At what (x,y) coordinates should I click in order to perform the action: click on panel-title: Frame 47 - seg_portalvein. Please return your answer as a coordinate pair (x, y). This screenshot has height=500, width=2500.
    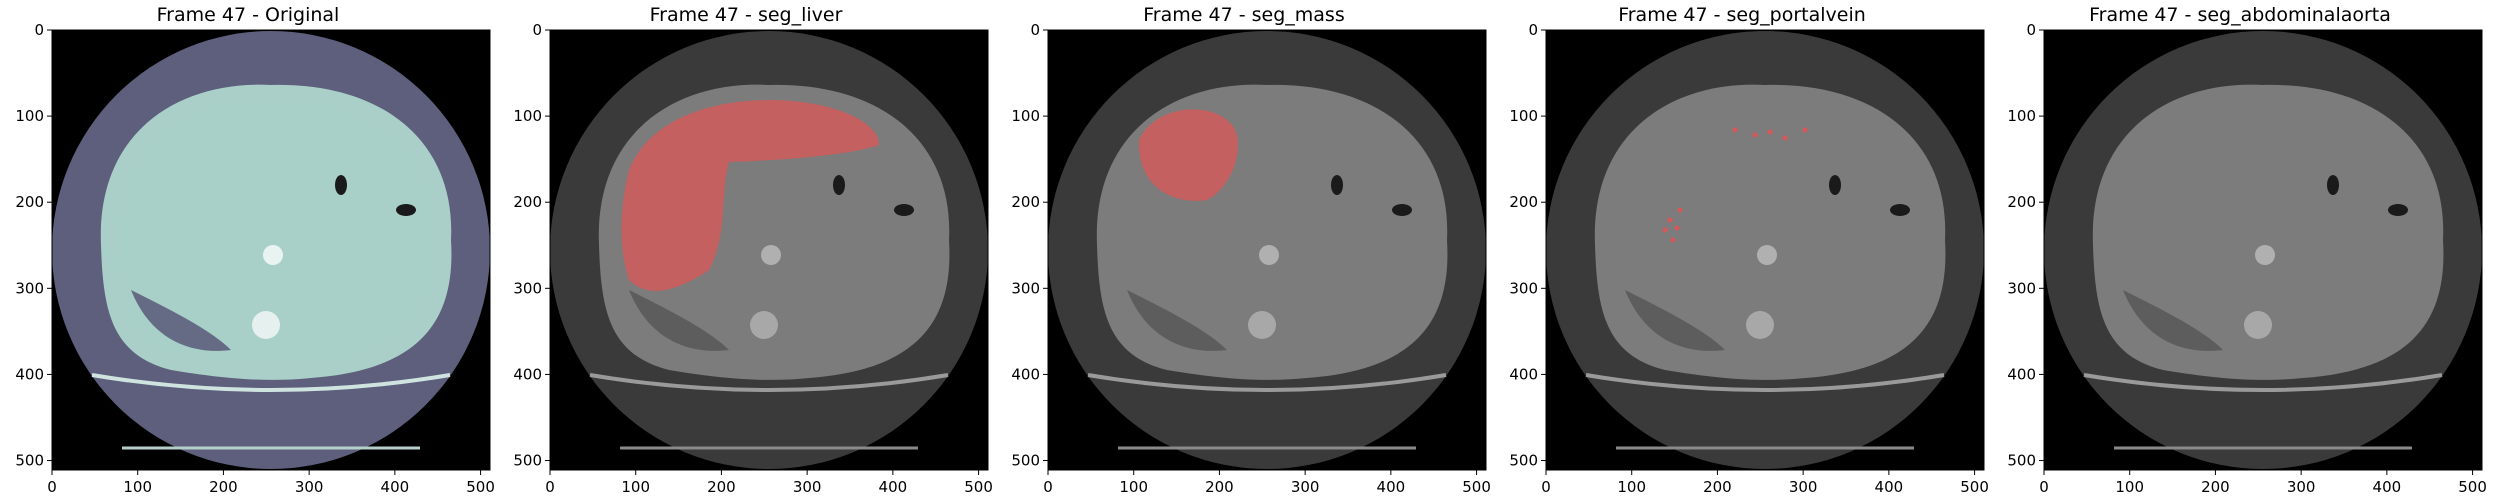
    Looking at the image, I should click on (1742, 15).